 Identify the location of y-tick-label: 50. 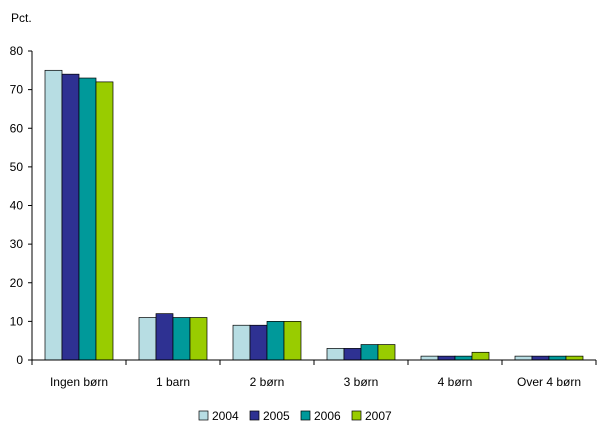
(17, 167).